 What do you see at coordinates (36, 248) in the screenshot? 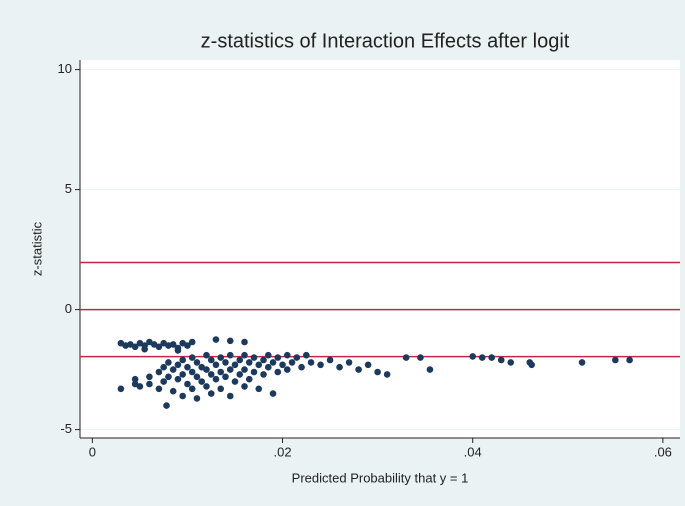
I see `y-axis-title: z-statistic` at bounding box center [36, 248].